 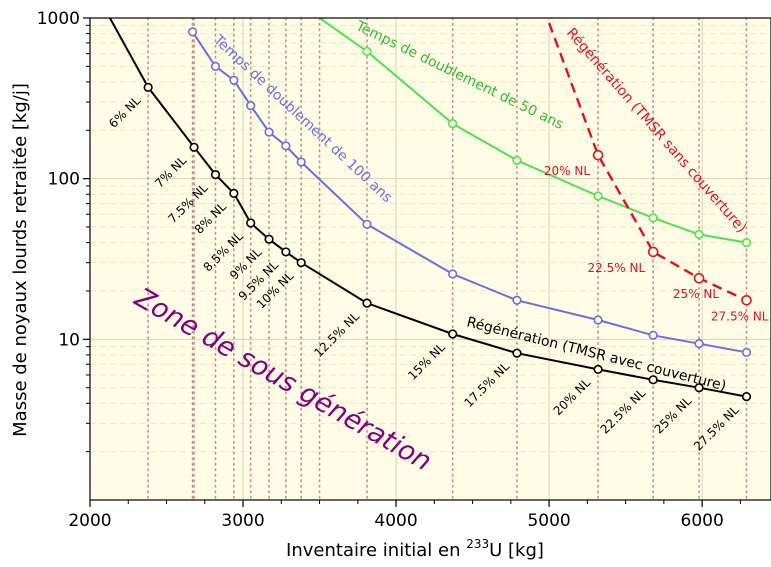 I want to click on series-line-r-g-n-ration-tmsr-sans-couverture, so click(x=647, y=162).